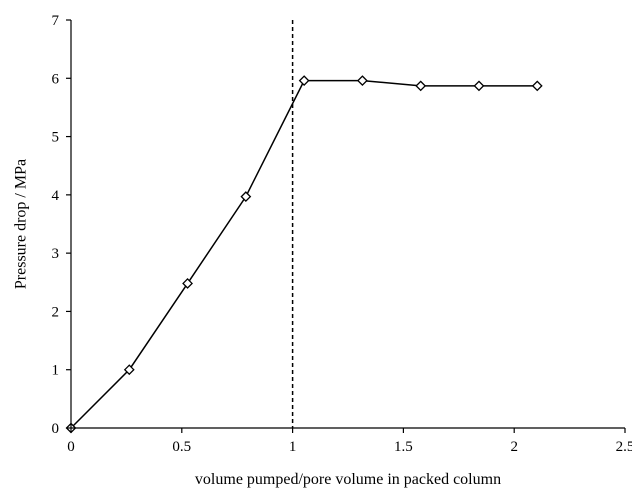 The width and height of the screenshot is (632, 491). Describe the element at coordinates (293, 447) in the screenshot. I see `x-tick-label: 1` at that location.